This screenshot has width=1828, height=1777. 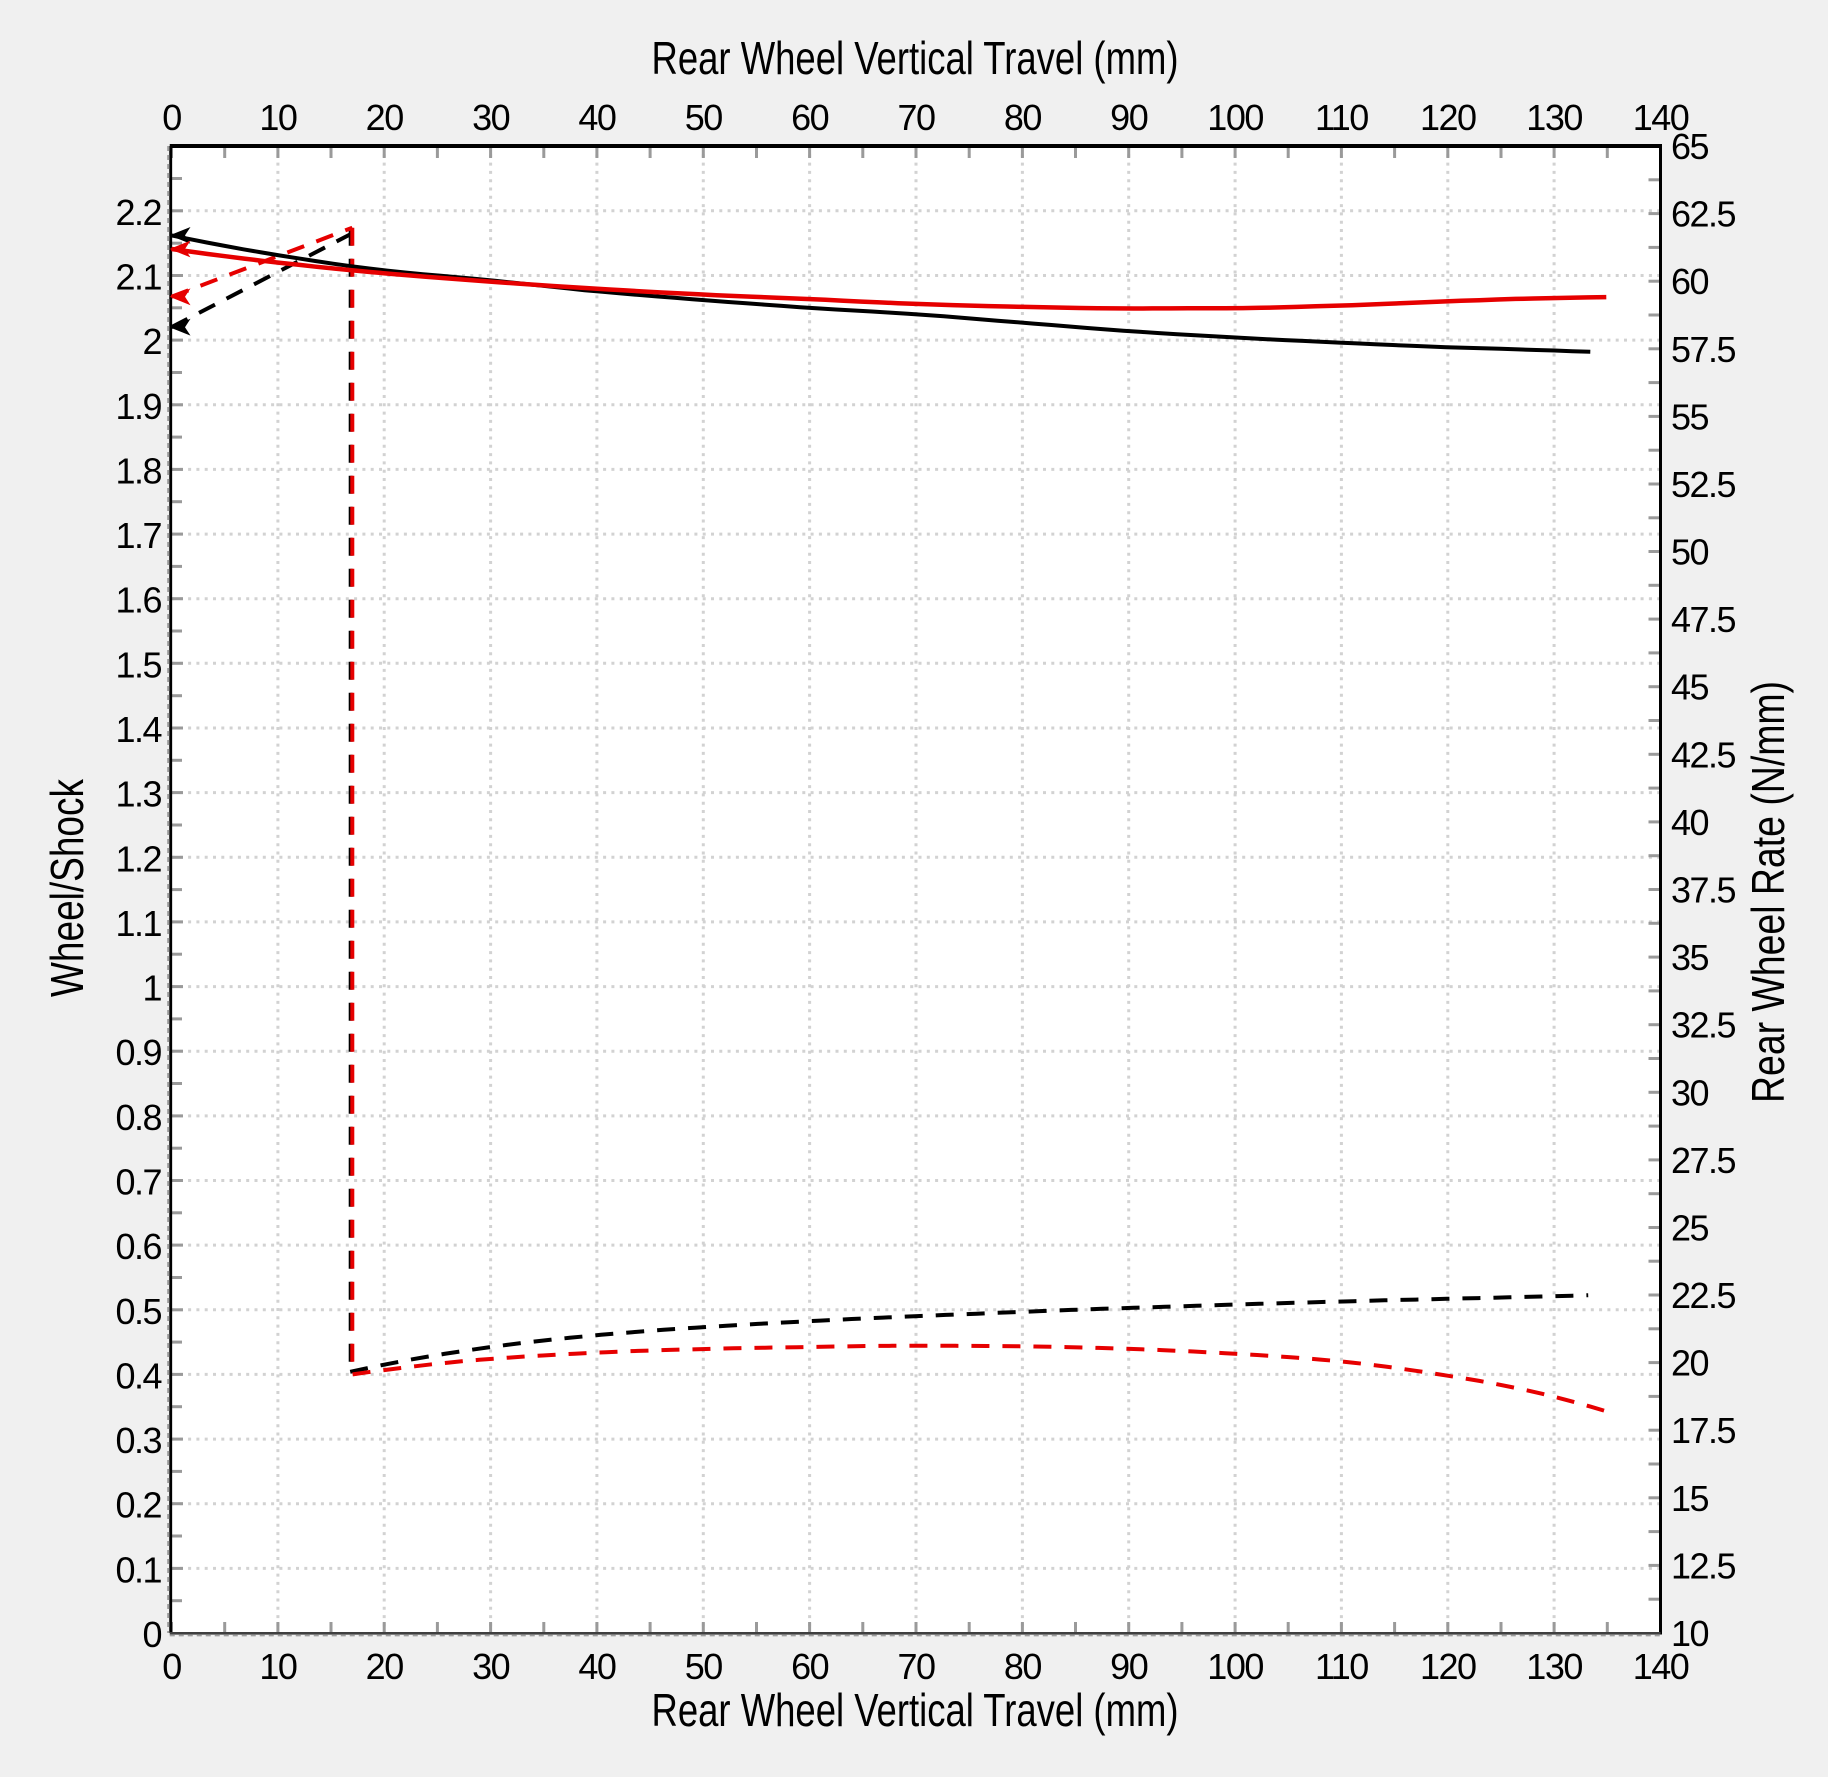 What do you see at coordinates (138, 1440) in the screenshot?
I see `svg-text: 0.3` at bounding box center [138, 1440].